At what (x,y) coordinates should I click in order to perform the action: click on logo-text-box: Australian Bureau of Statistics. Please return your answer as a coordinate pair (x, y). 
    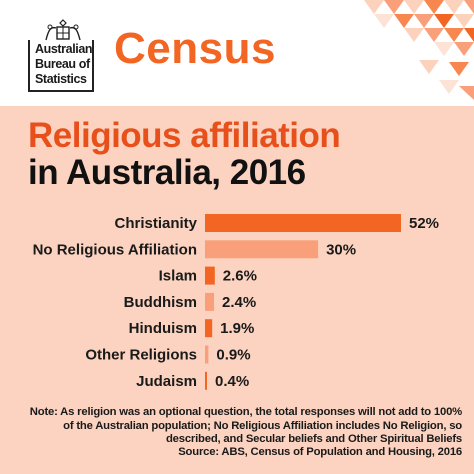
    Looking at the image, I should click on (61, 66).